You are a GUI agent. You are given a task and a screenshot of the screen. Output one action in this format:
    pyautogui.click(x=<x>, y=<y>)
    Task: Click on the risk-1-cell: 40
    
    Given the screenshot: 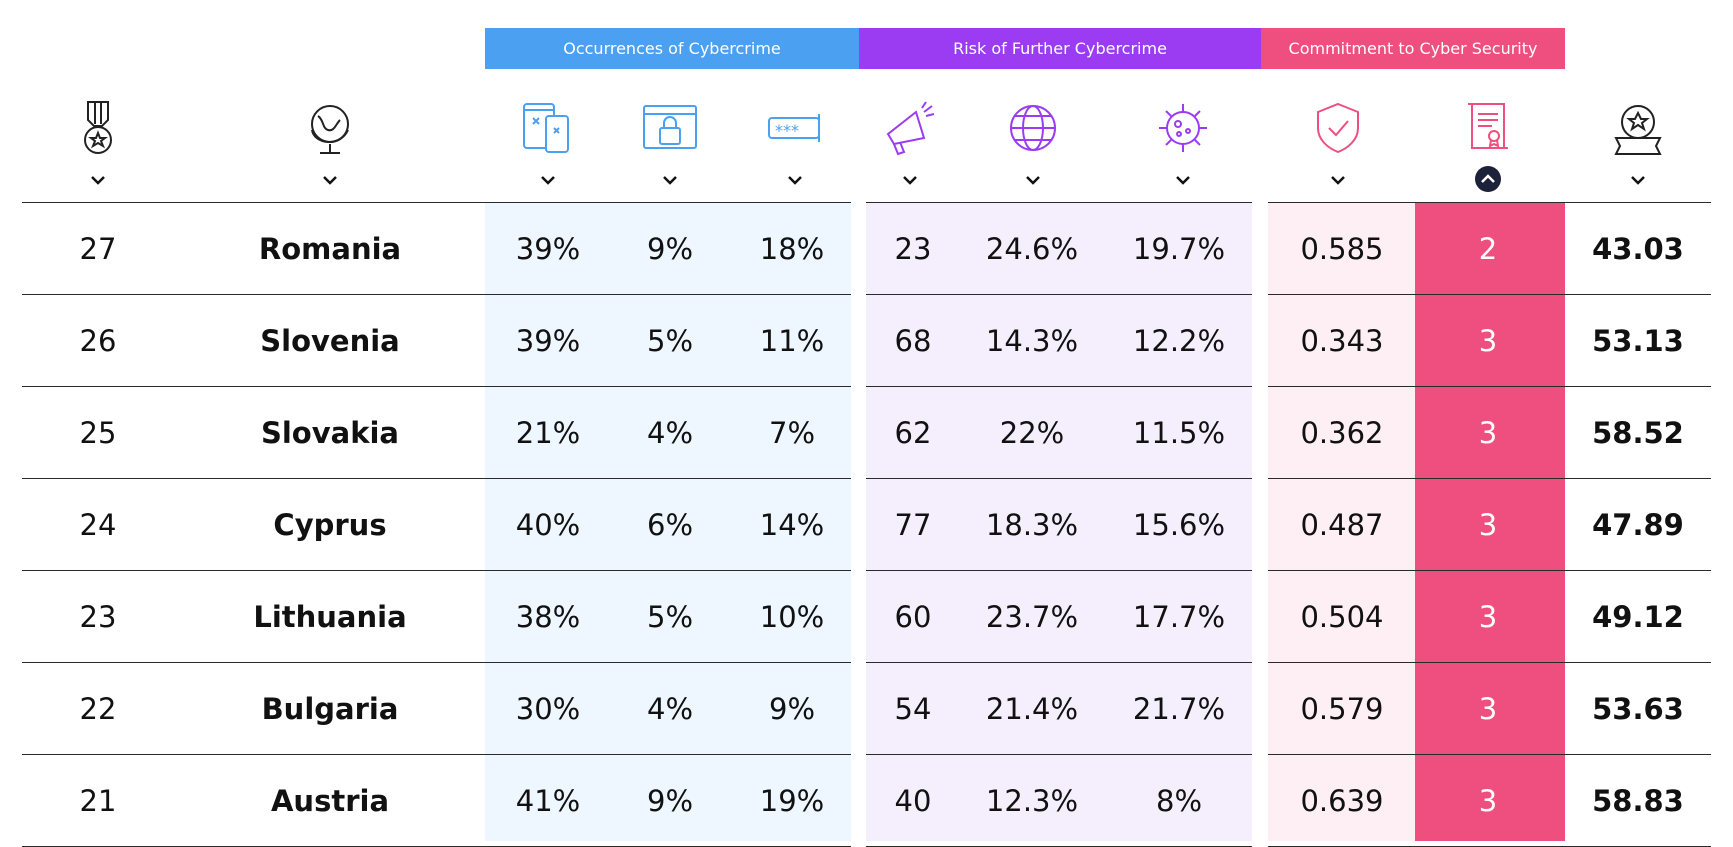 What is the action you would take?
    pyautogui.click(x=913, y=801)
    